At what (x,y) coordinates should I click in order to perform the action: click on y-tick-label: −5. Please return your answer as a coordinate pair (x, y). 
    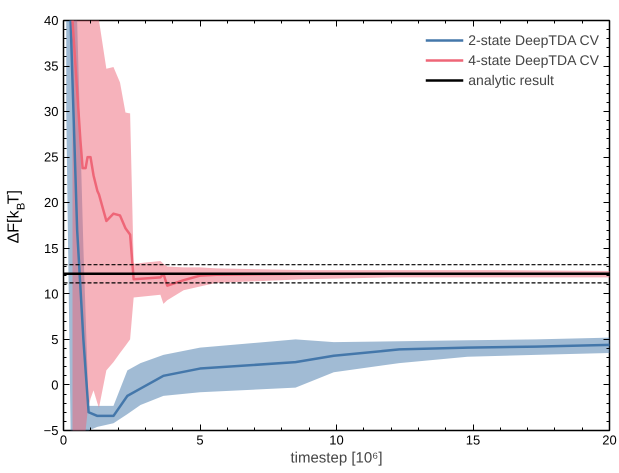
    Looking at the image, I should click on (51, 430).